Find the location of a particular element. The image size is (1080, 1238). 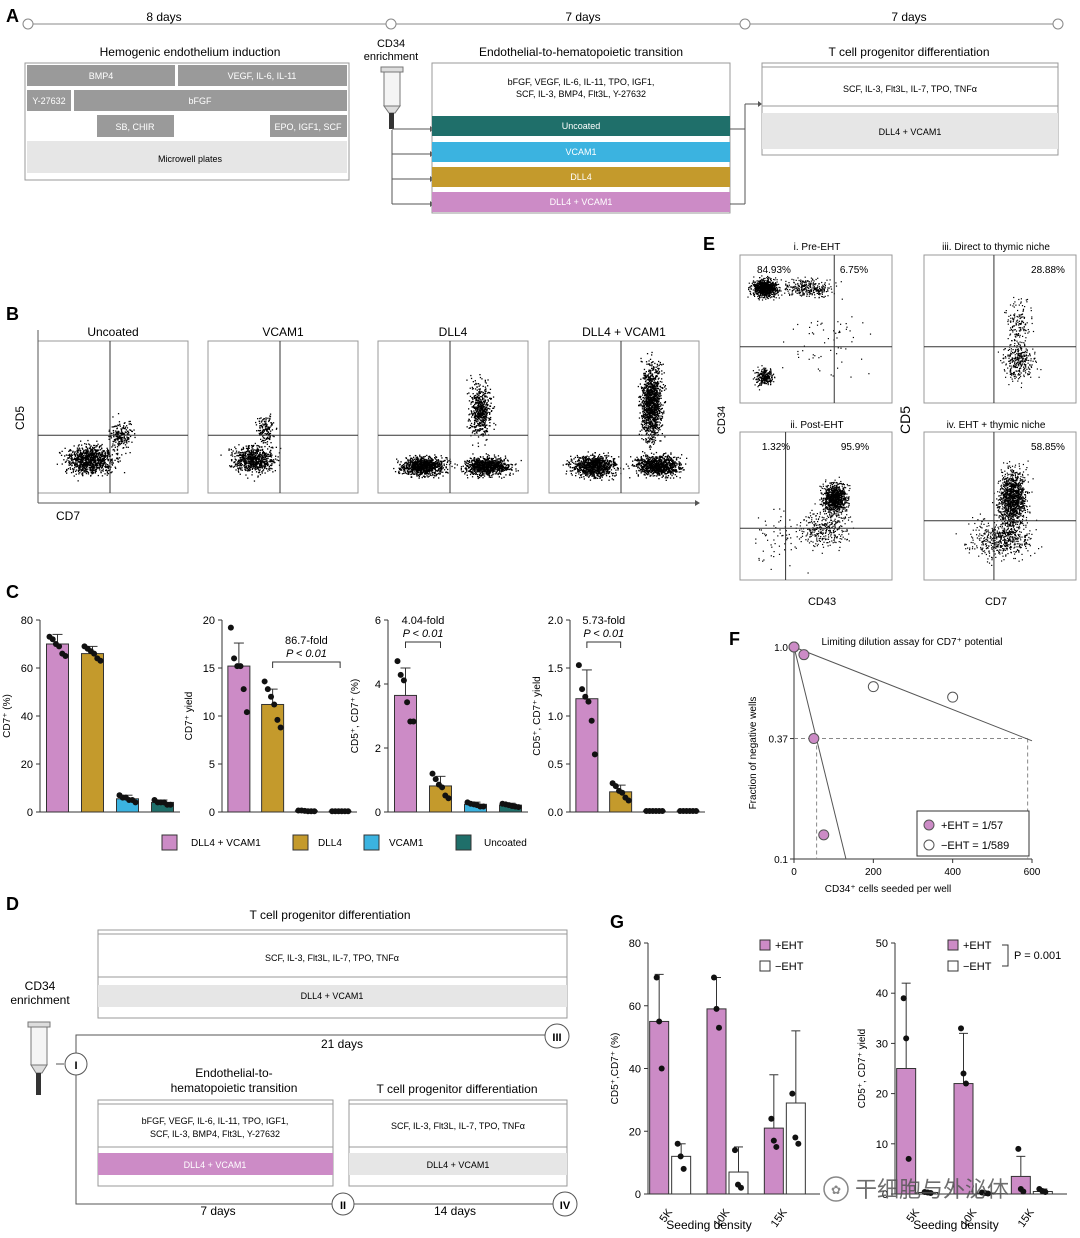

g-bar-plus is located at coordinates (906, 1131).